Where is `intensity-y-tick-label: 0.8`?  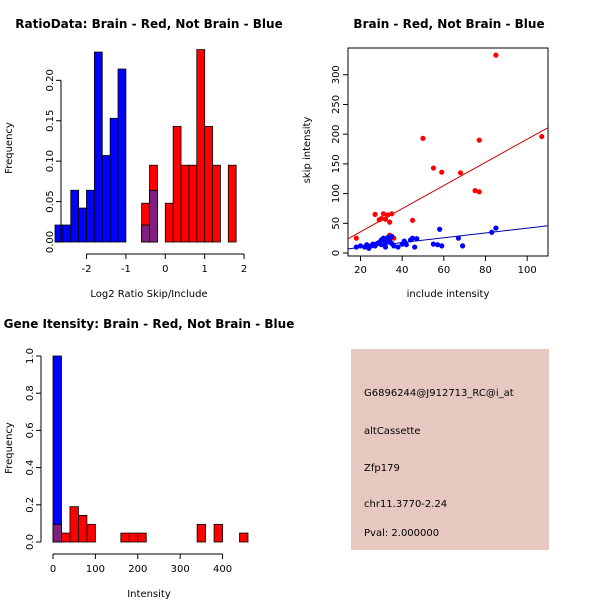 intensity-y-tick-label: 0.8 is located at coordinates (30, 393).